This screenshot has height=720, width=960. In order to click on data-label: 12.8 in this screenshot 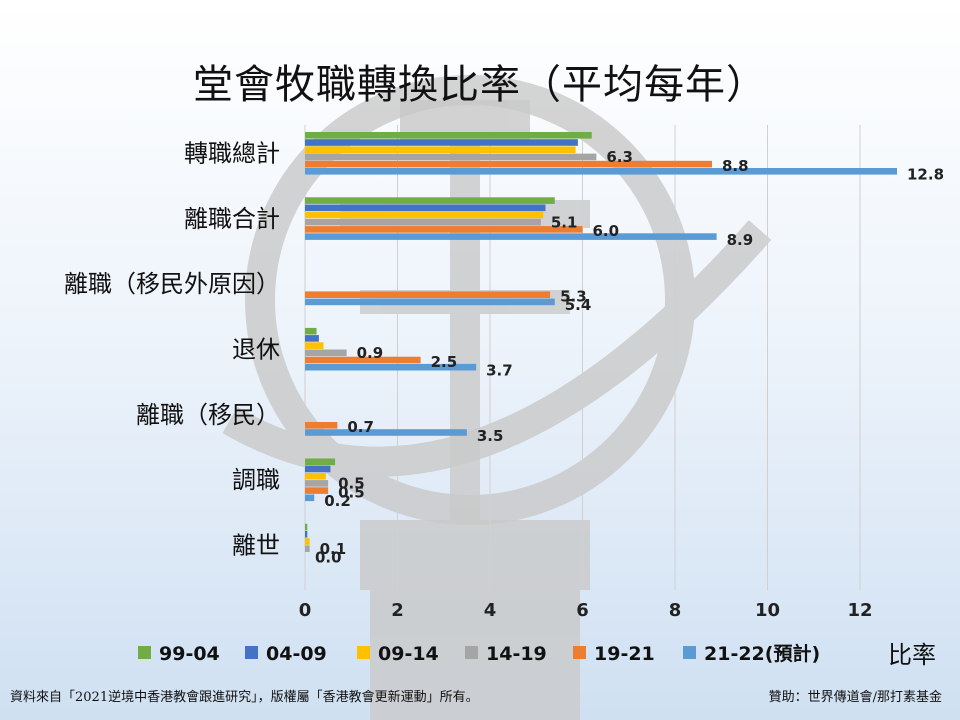, I will do `click(925, 175)`.